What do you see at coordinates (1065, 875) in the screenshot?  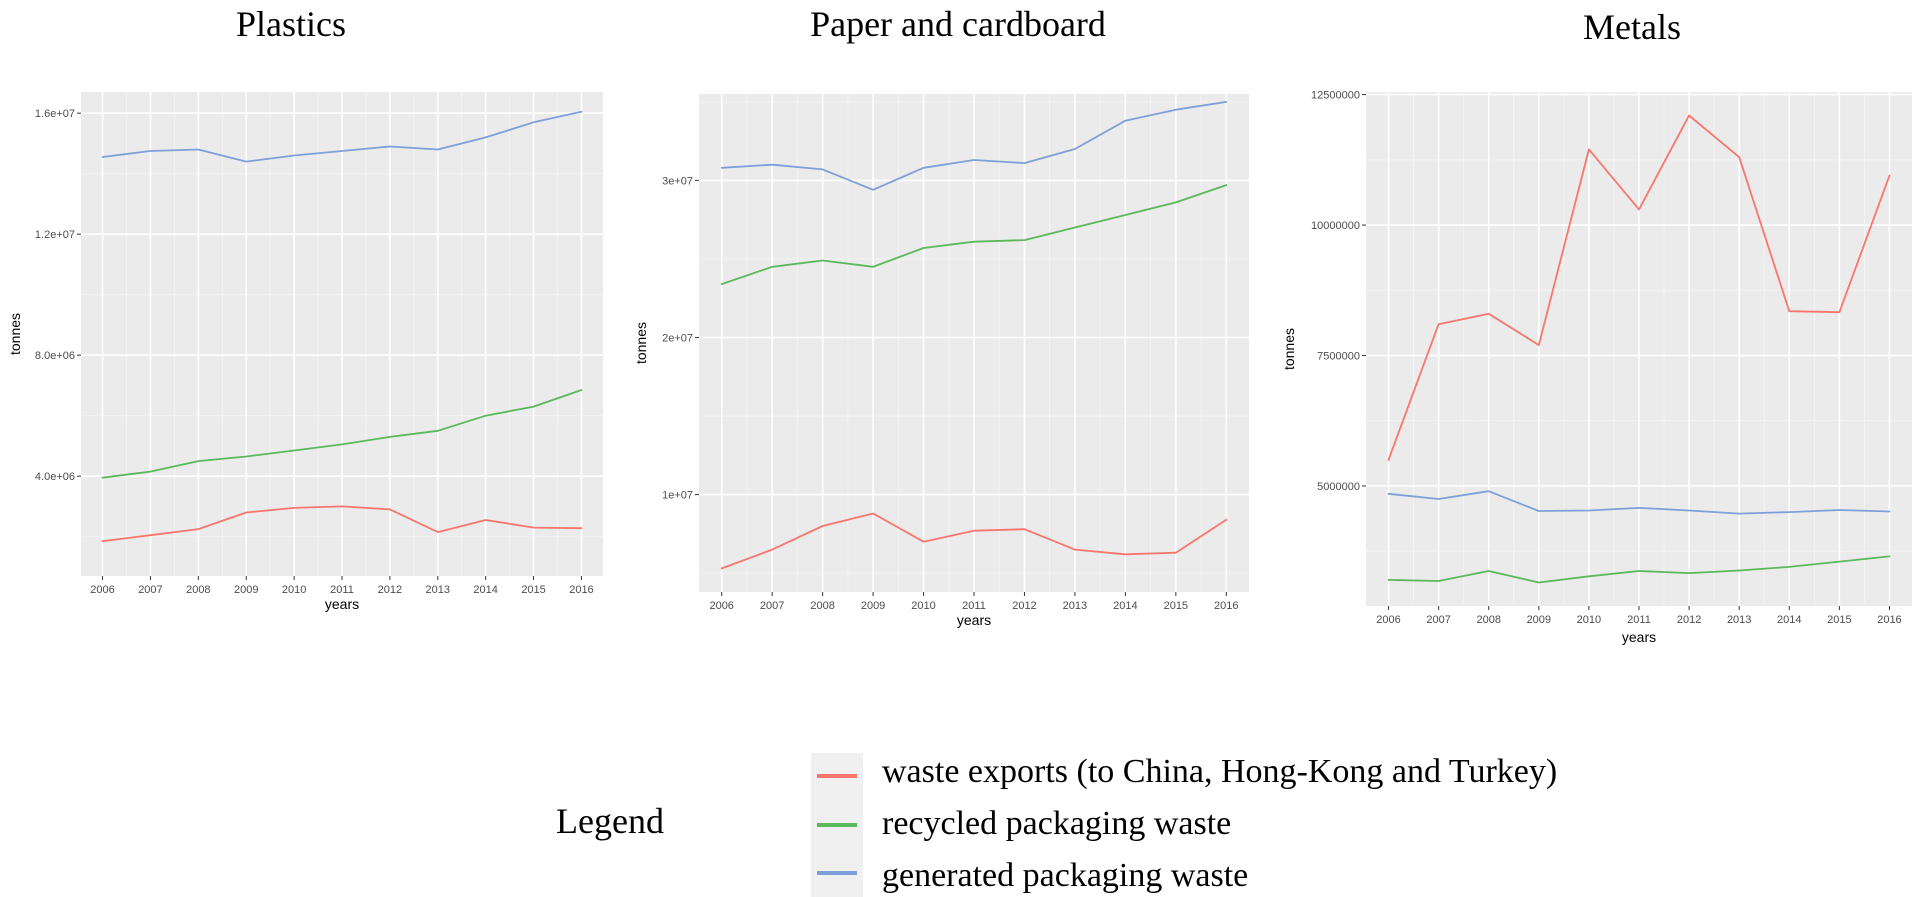 I see `legend-label-generated: generated packaging waste` at bounding box center [1065, 875].